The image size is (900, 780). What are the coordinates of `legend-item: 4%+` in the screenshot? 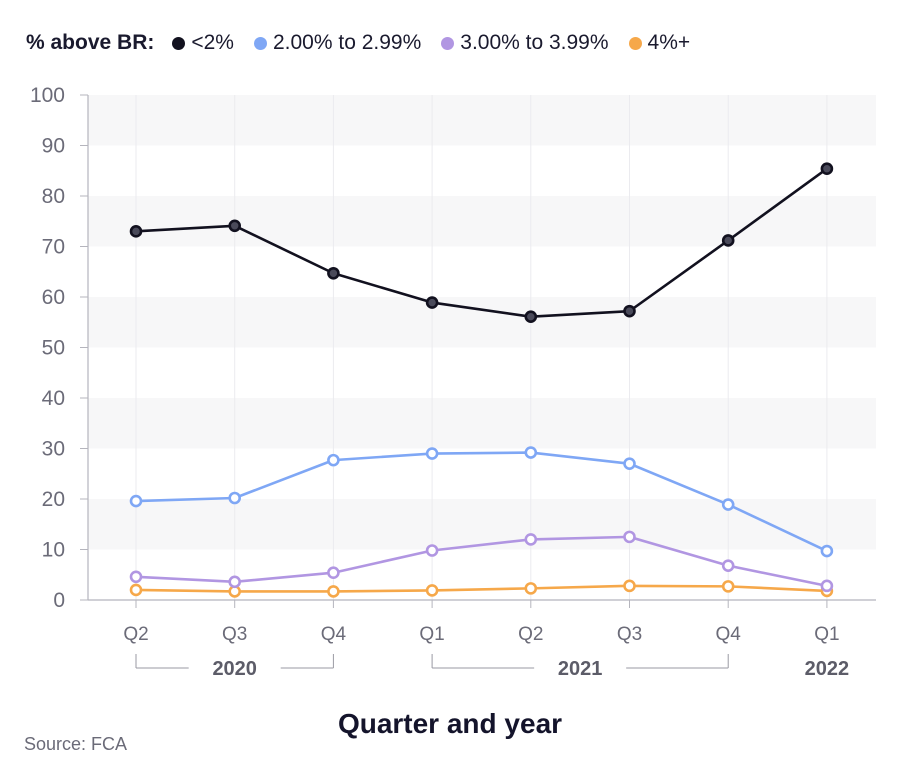 It's located at (659, 43).